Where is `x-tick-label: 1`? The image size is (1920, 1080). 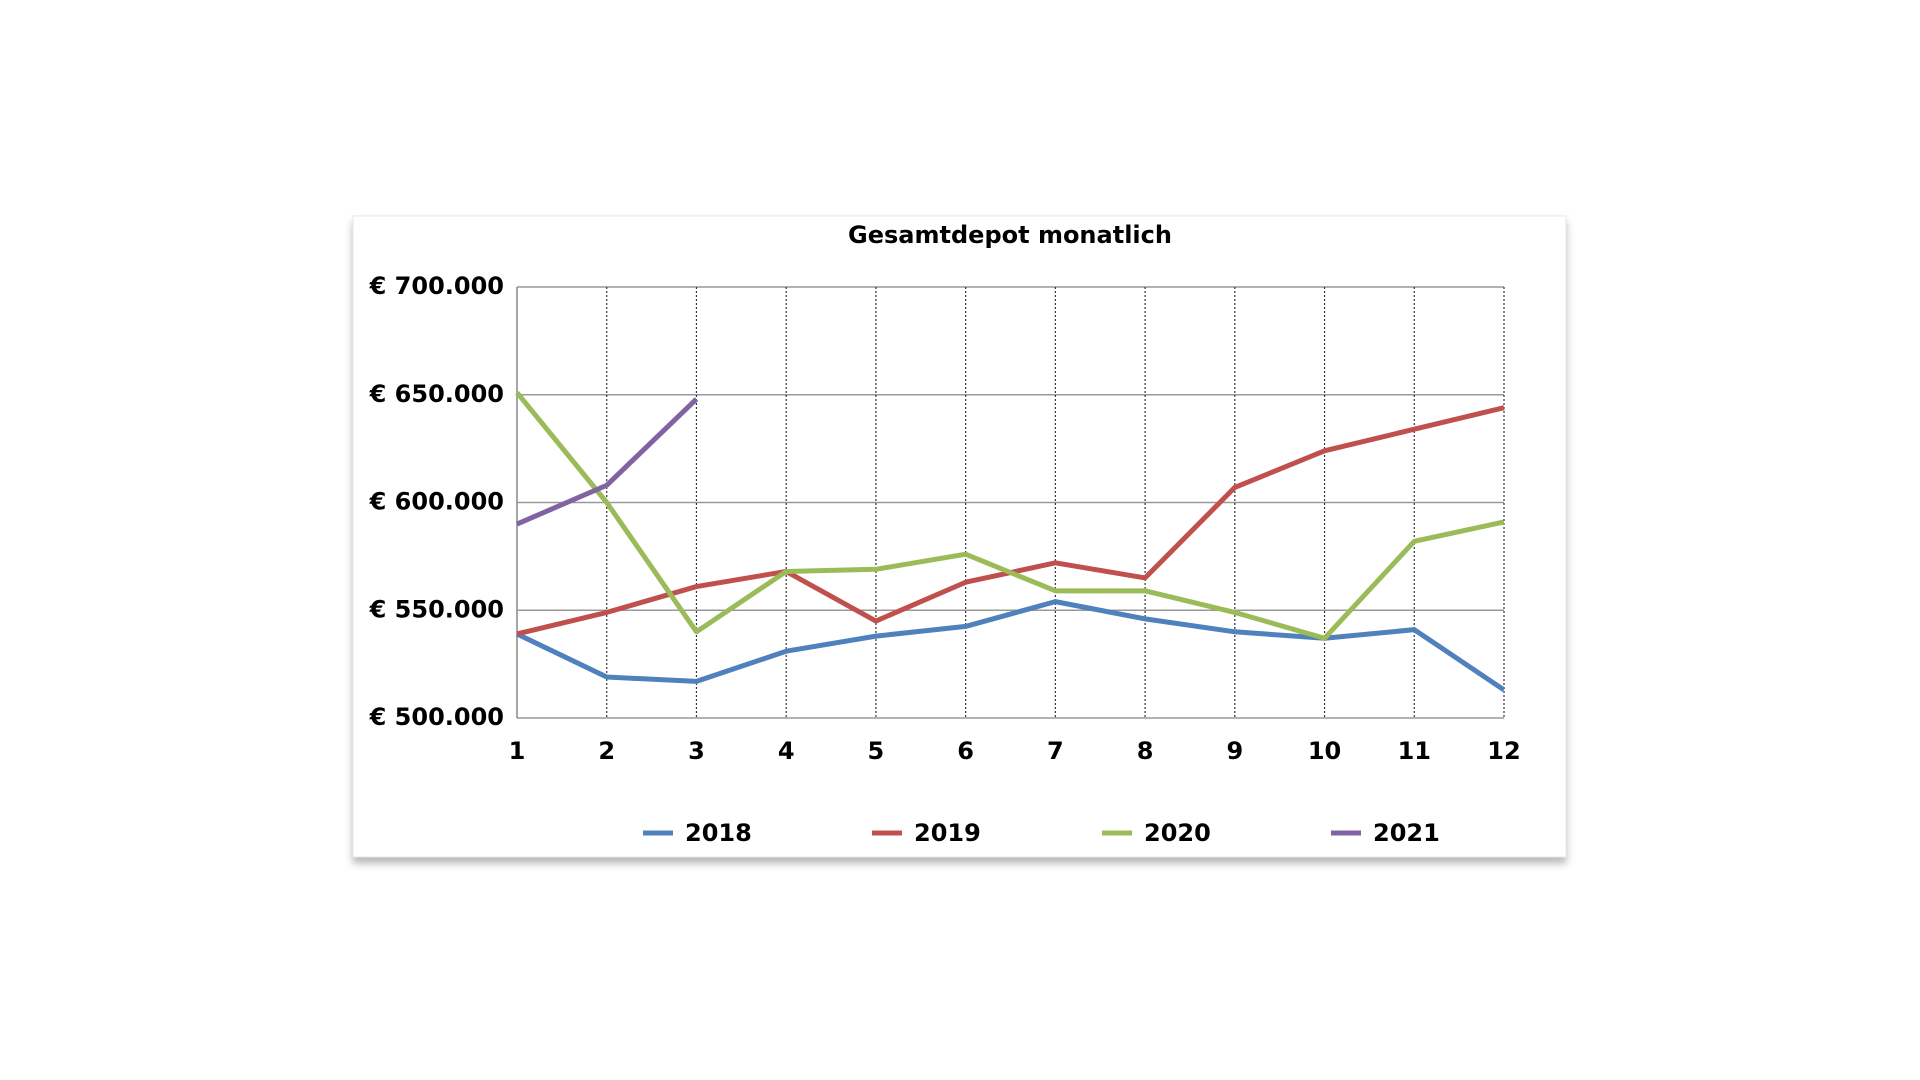 x-tick-label: 1 is located at coordinates (517, 751).